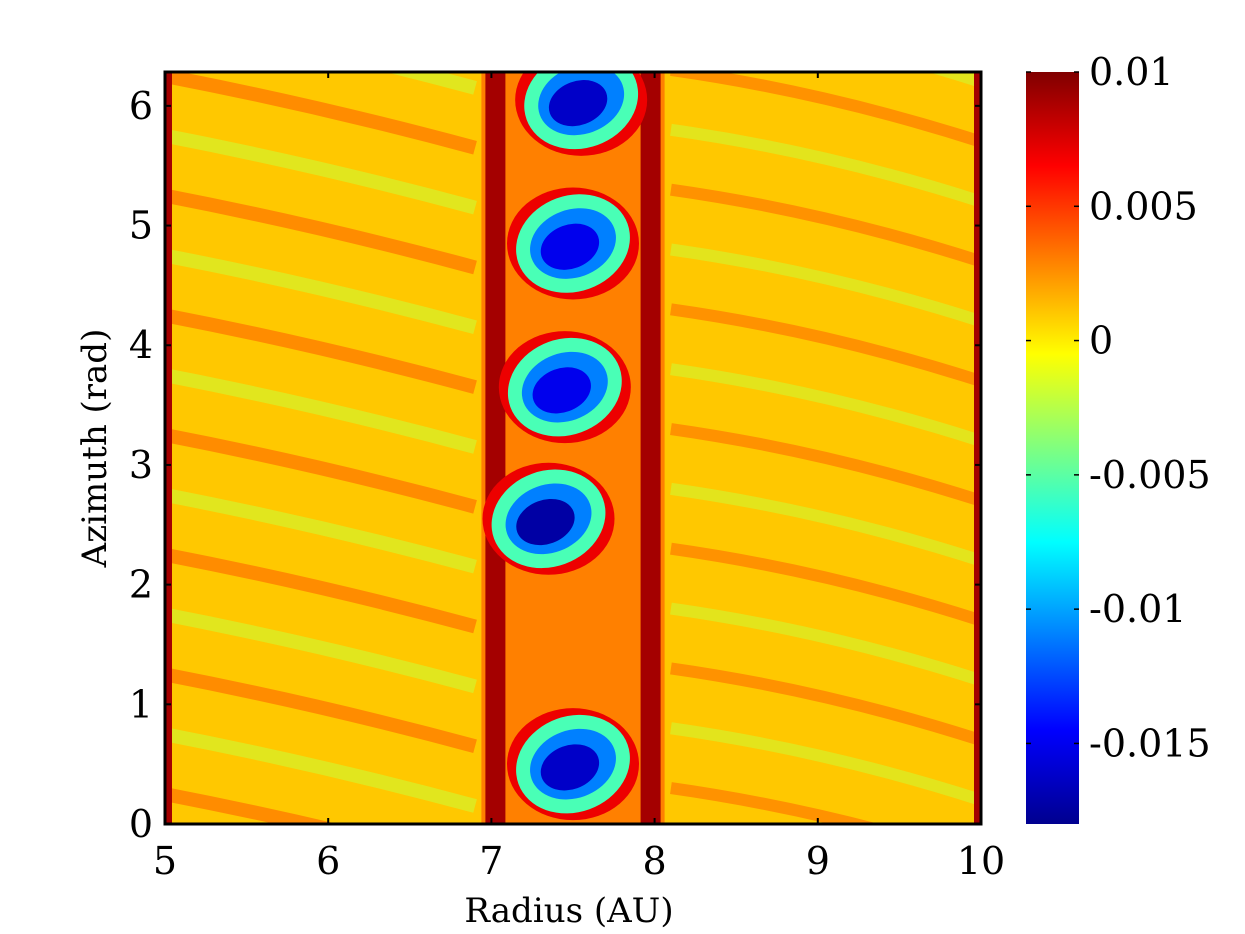 This screenshot has height=934, width=1245. Describe the element at coordinates (1131, 72) in the screenshot. I see `colorbar-tick-label: 0.01` at that location.